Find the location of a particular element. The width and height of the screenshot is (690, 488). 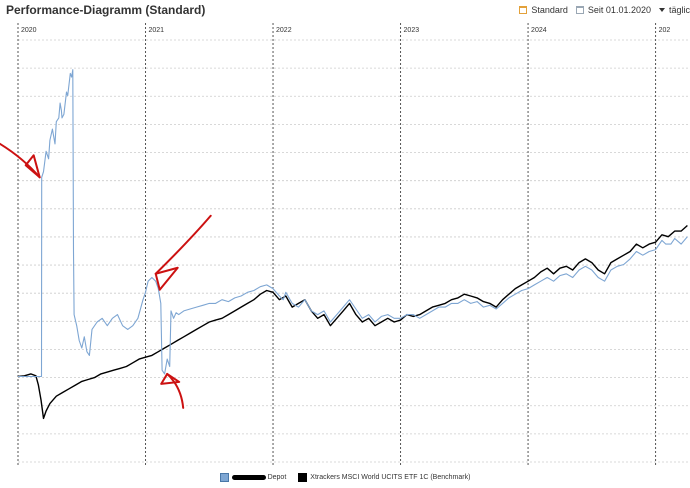

chart-toolbar: Standard Seit 01.01.2020 täglic is located at coordinates (604, 10).